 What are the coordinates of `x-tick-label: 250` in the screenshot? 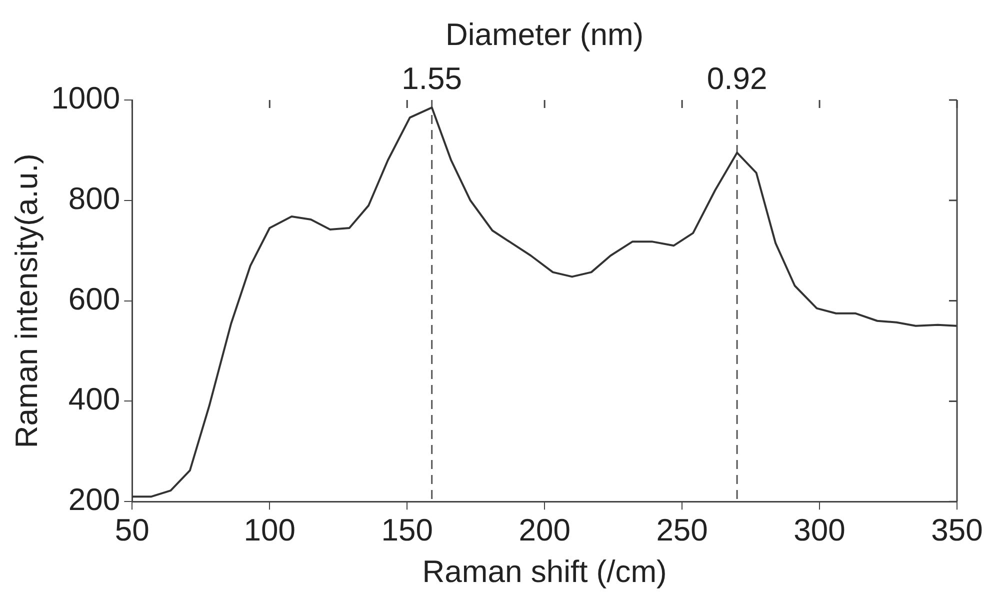 It's located at (682, 530).